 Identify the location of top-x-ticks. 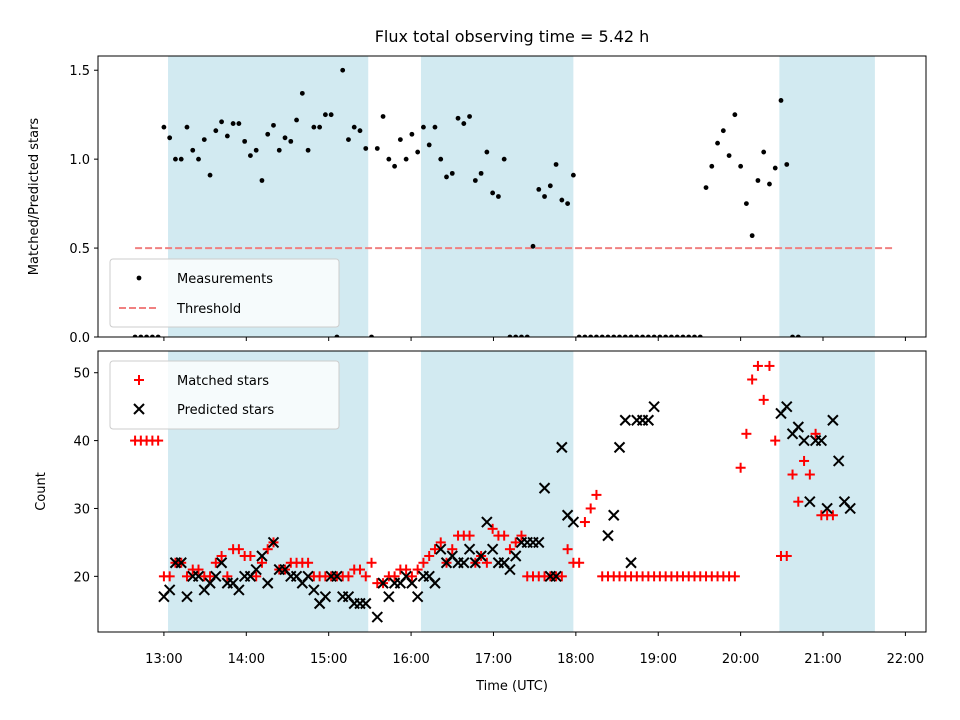
(534, 339).